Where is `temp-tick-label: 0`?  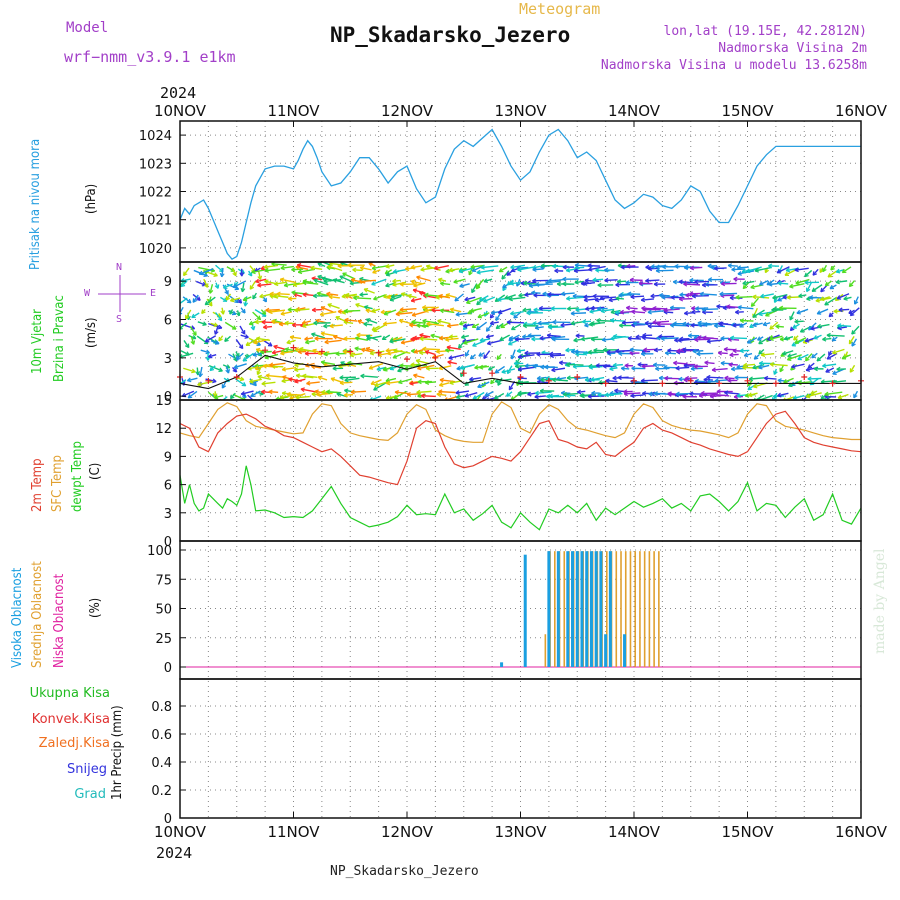
temp-tick-label: 0 is located at coordinates (168, 542).